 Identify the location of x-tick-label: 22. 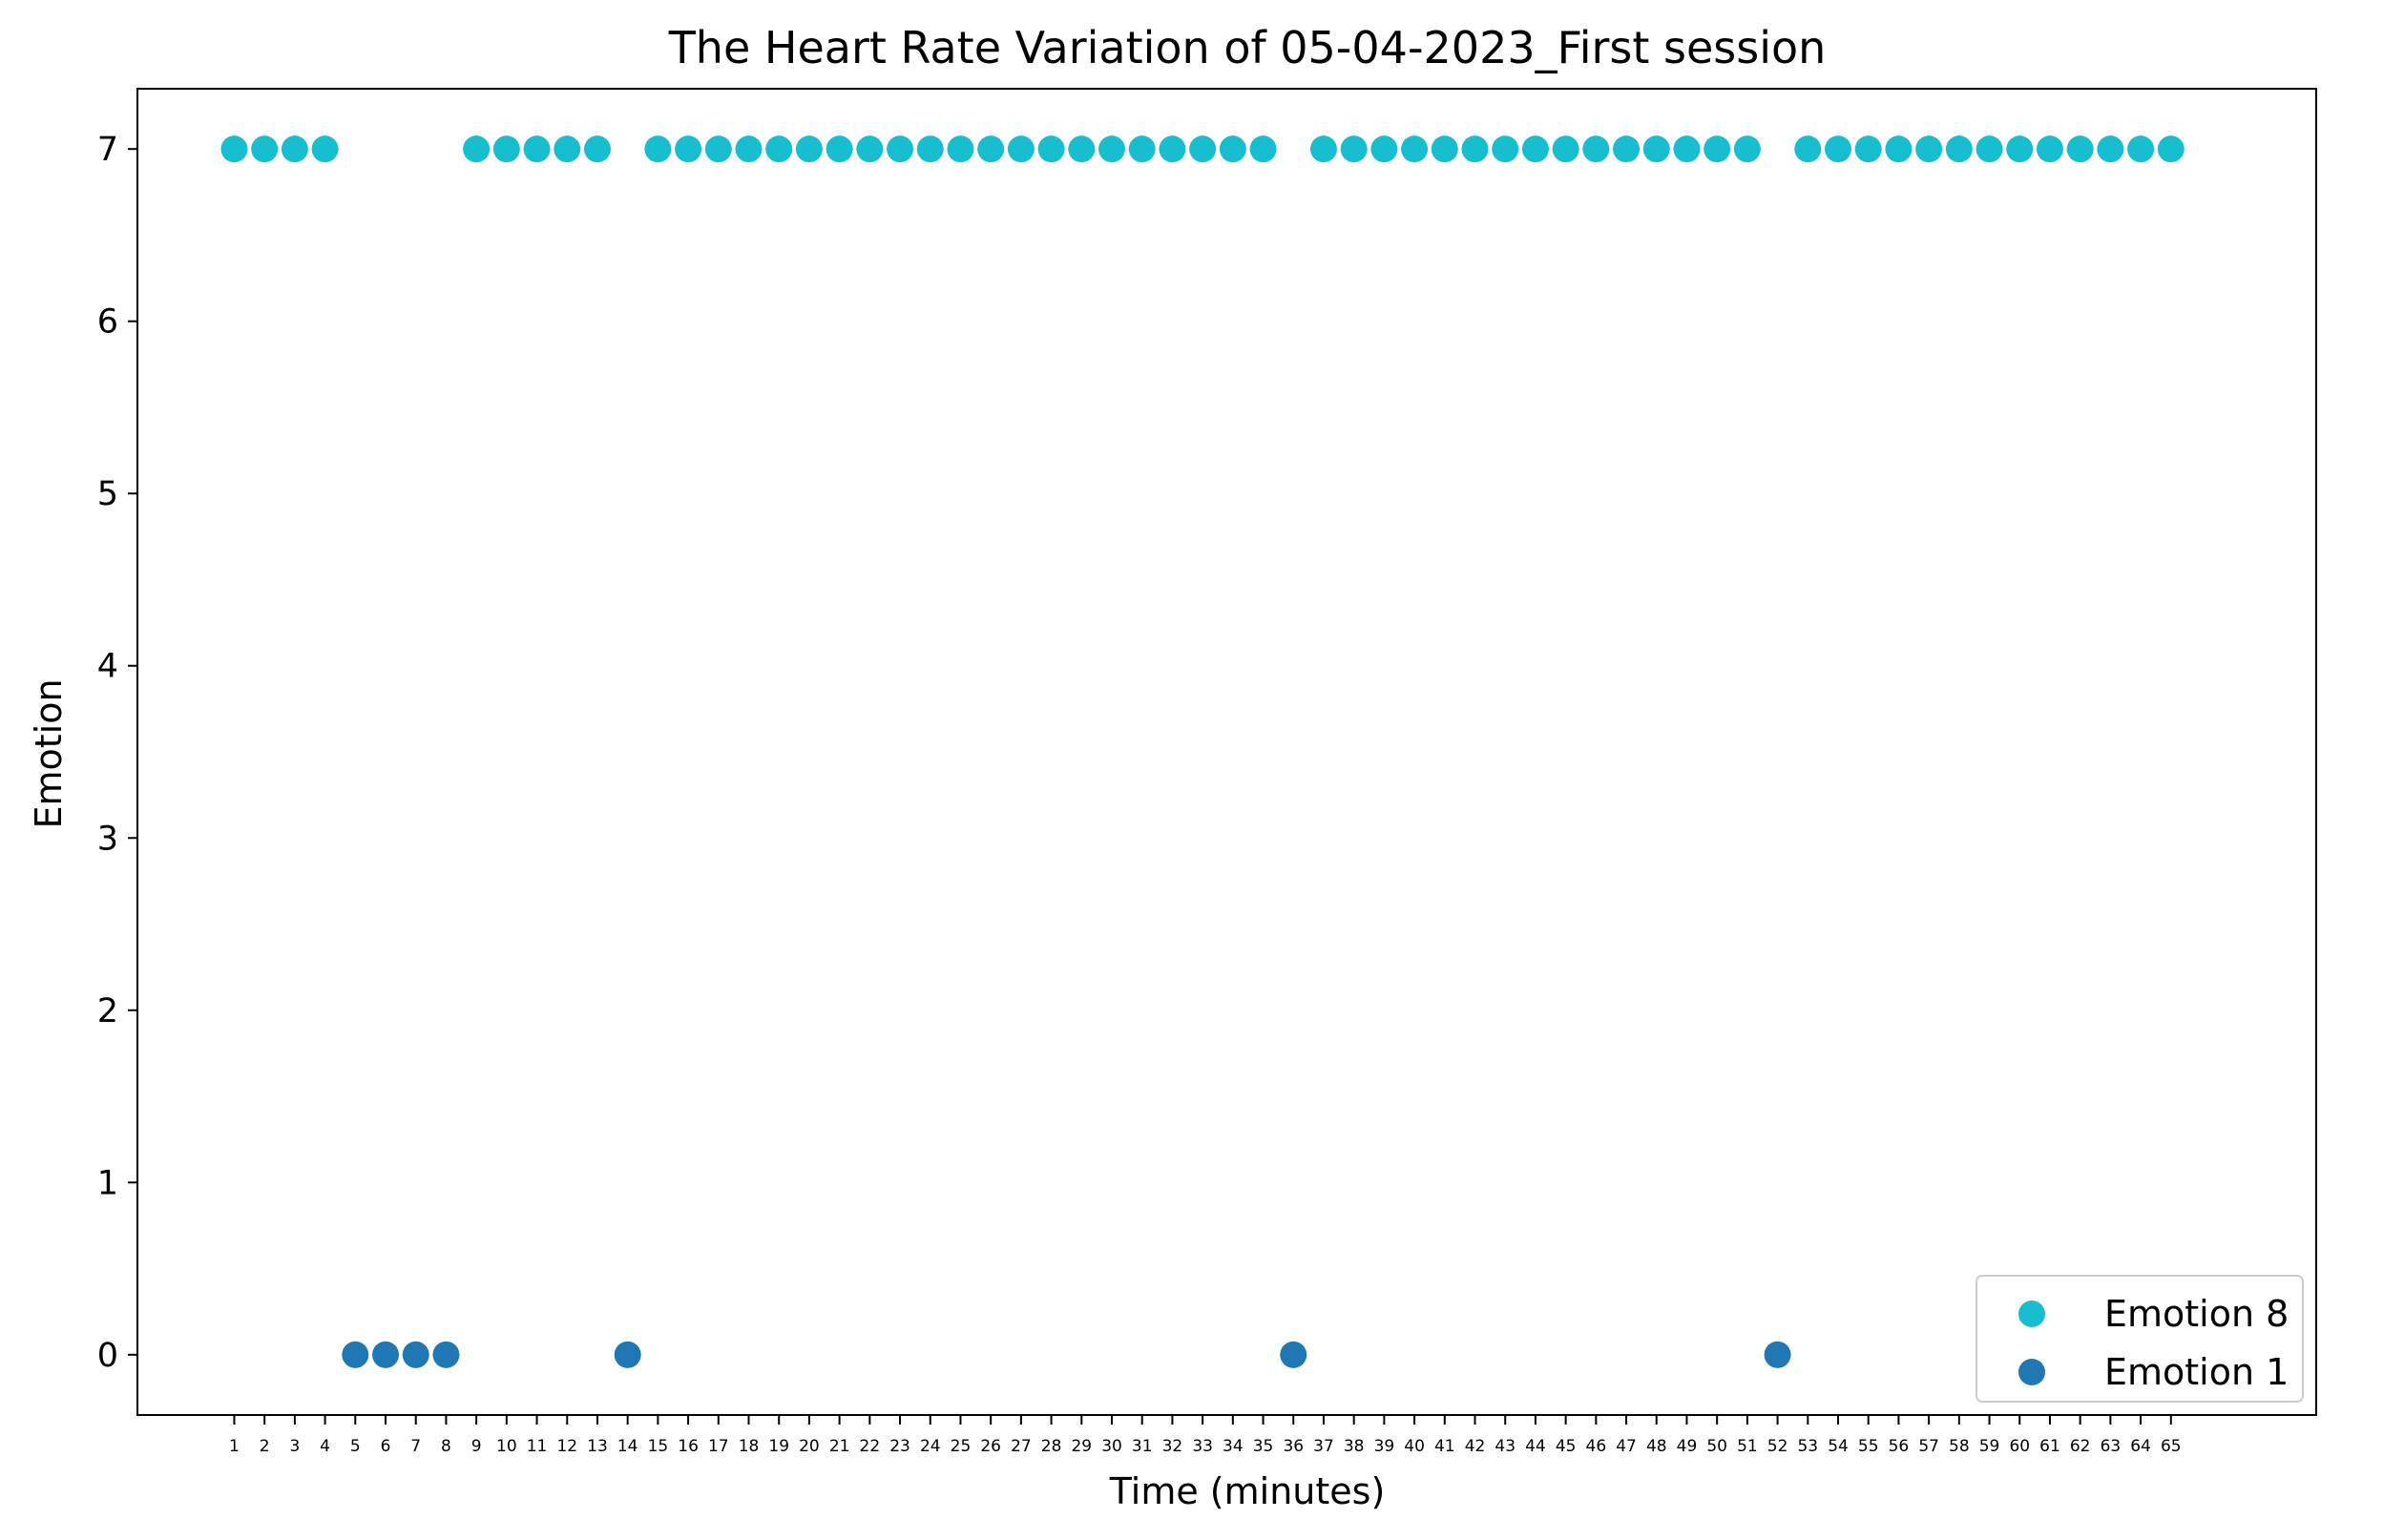
(870, 1447).